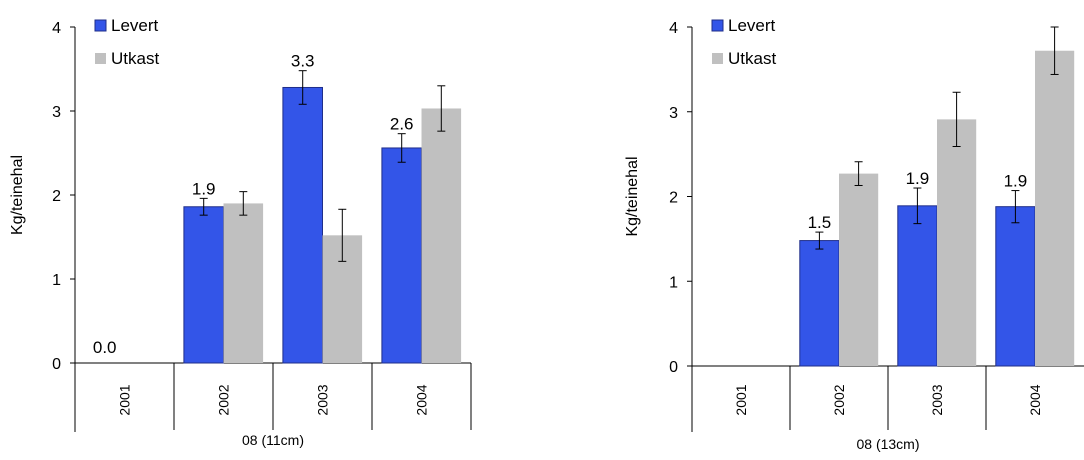 The width and height of the screenshot is (1084, 460). Describe the element at coordinates (402, 124) in the screenshot. I see `data-label: 2.6` at that location.